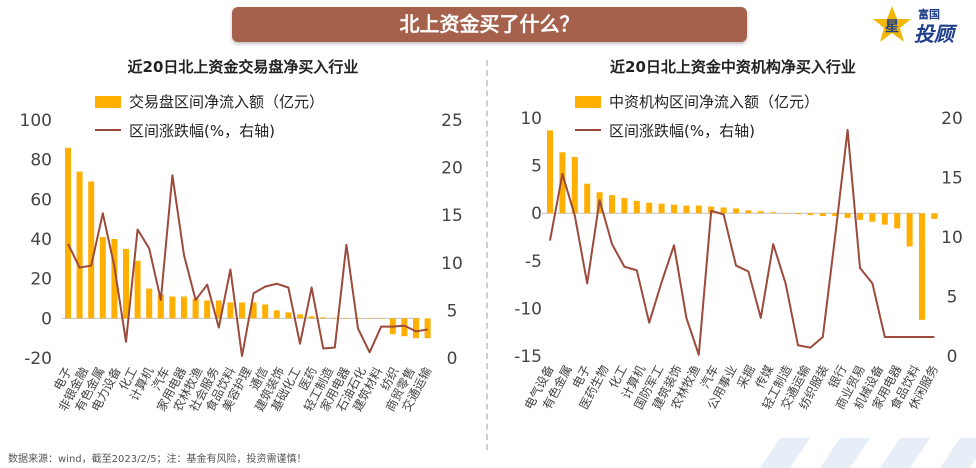 The image size is (976, 468). I want to click on chart-title: 近20日北上资金交易盘净买入行业, so click(243, 67).